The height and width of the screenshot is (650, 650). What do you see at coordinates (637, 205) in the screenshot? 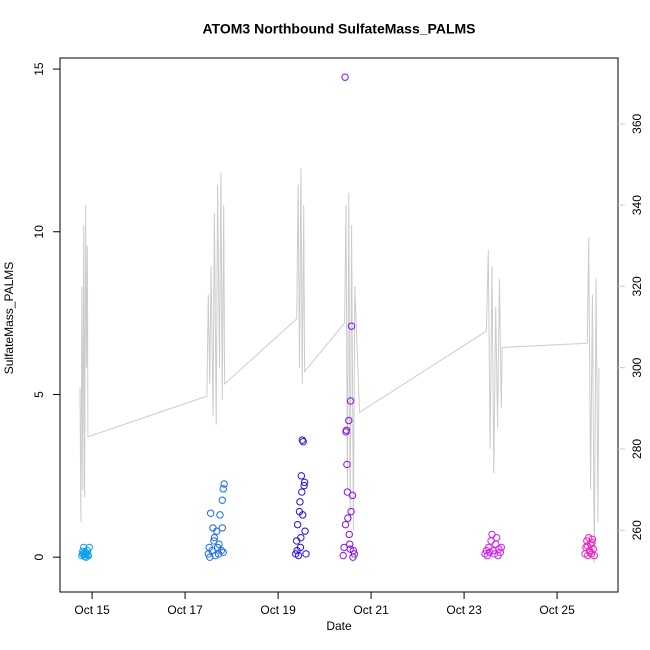
I see `y2-tick-label: 340` at bounding box center [637, 205].